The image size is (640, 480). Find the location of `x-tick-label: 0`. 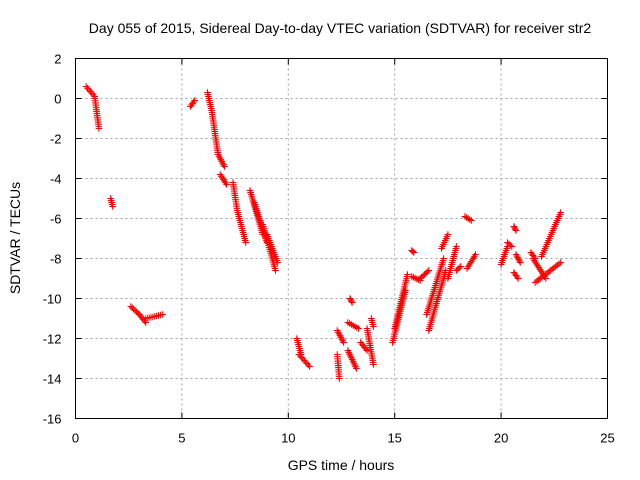

x-tick-label: 0 is located at coordinates (75, 438).